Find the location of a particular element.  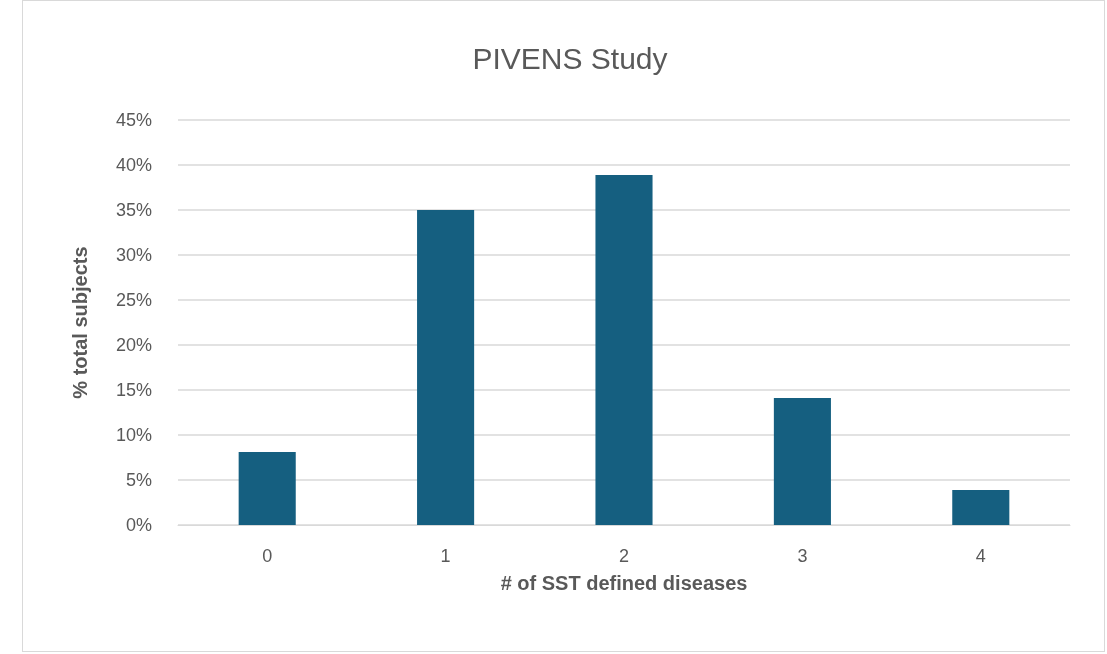

y-tick-label: 5% is located at coordinates (138, 480).